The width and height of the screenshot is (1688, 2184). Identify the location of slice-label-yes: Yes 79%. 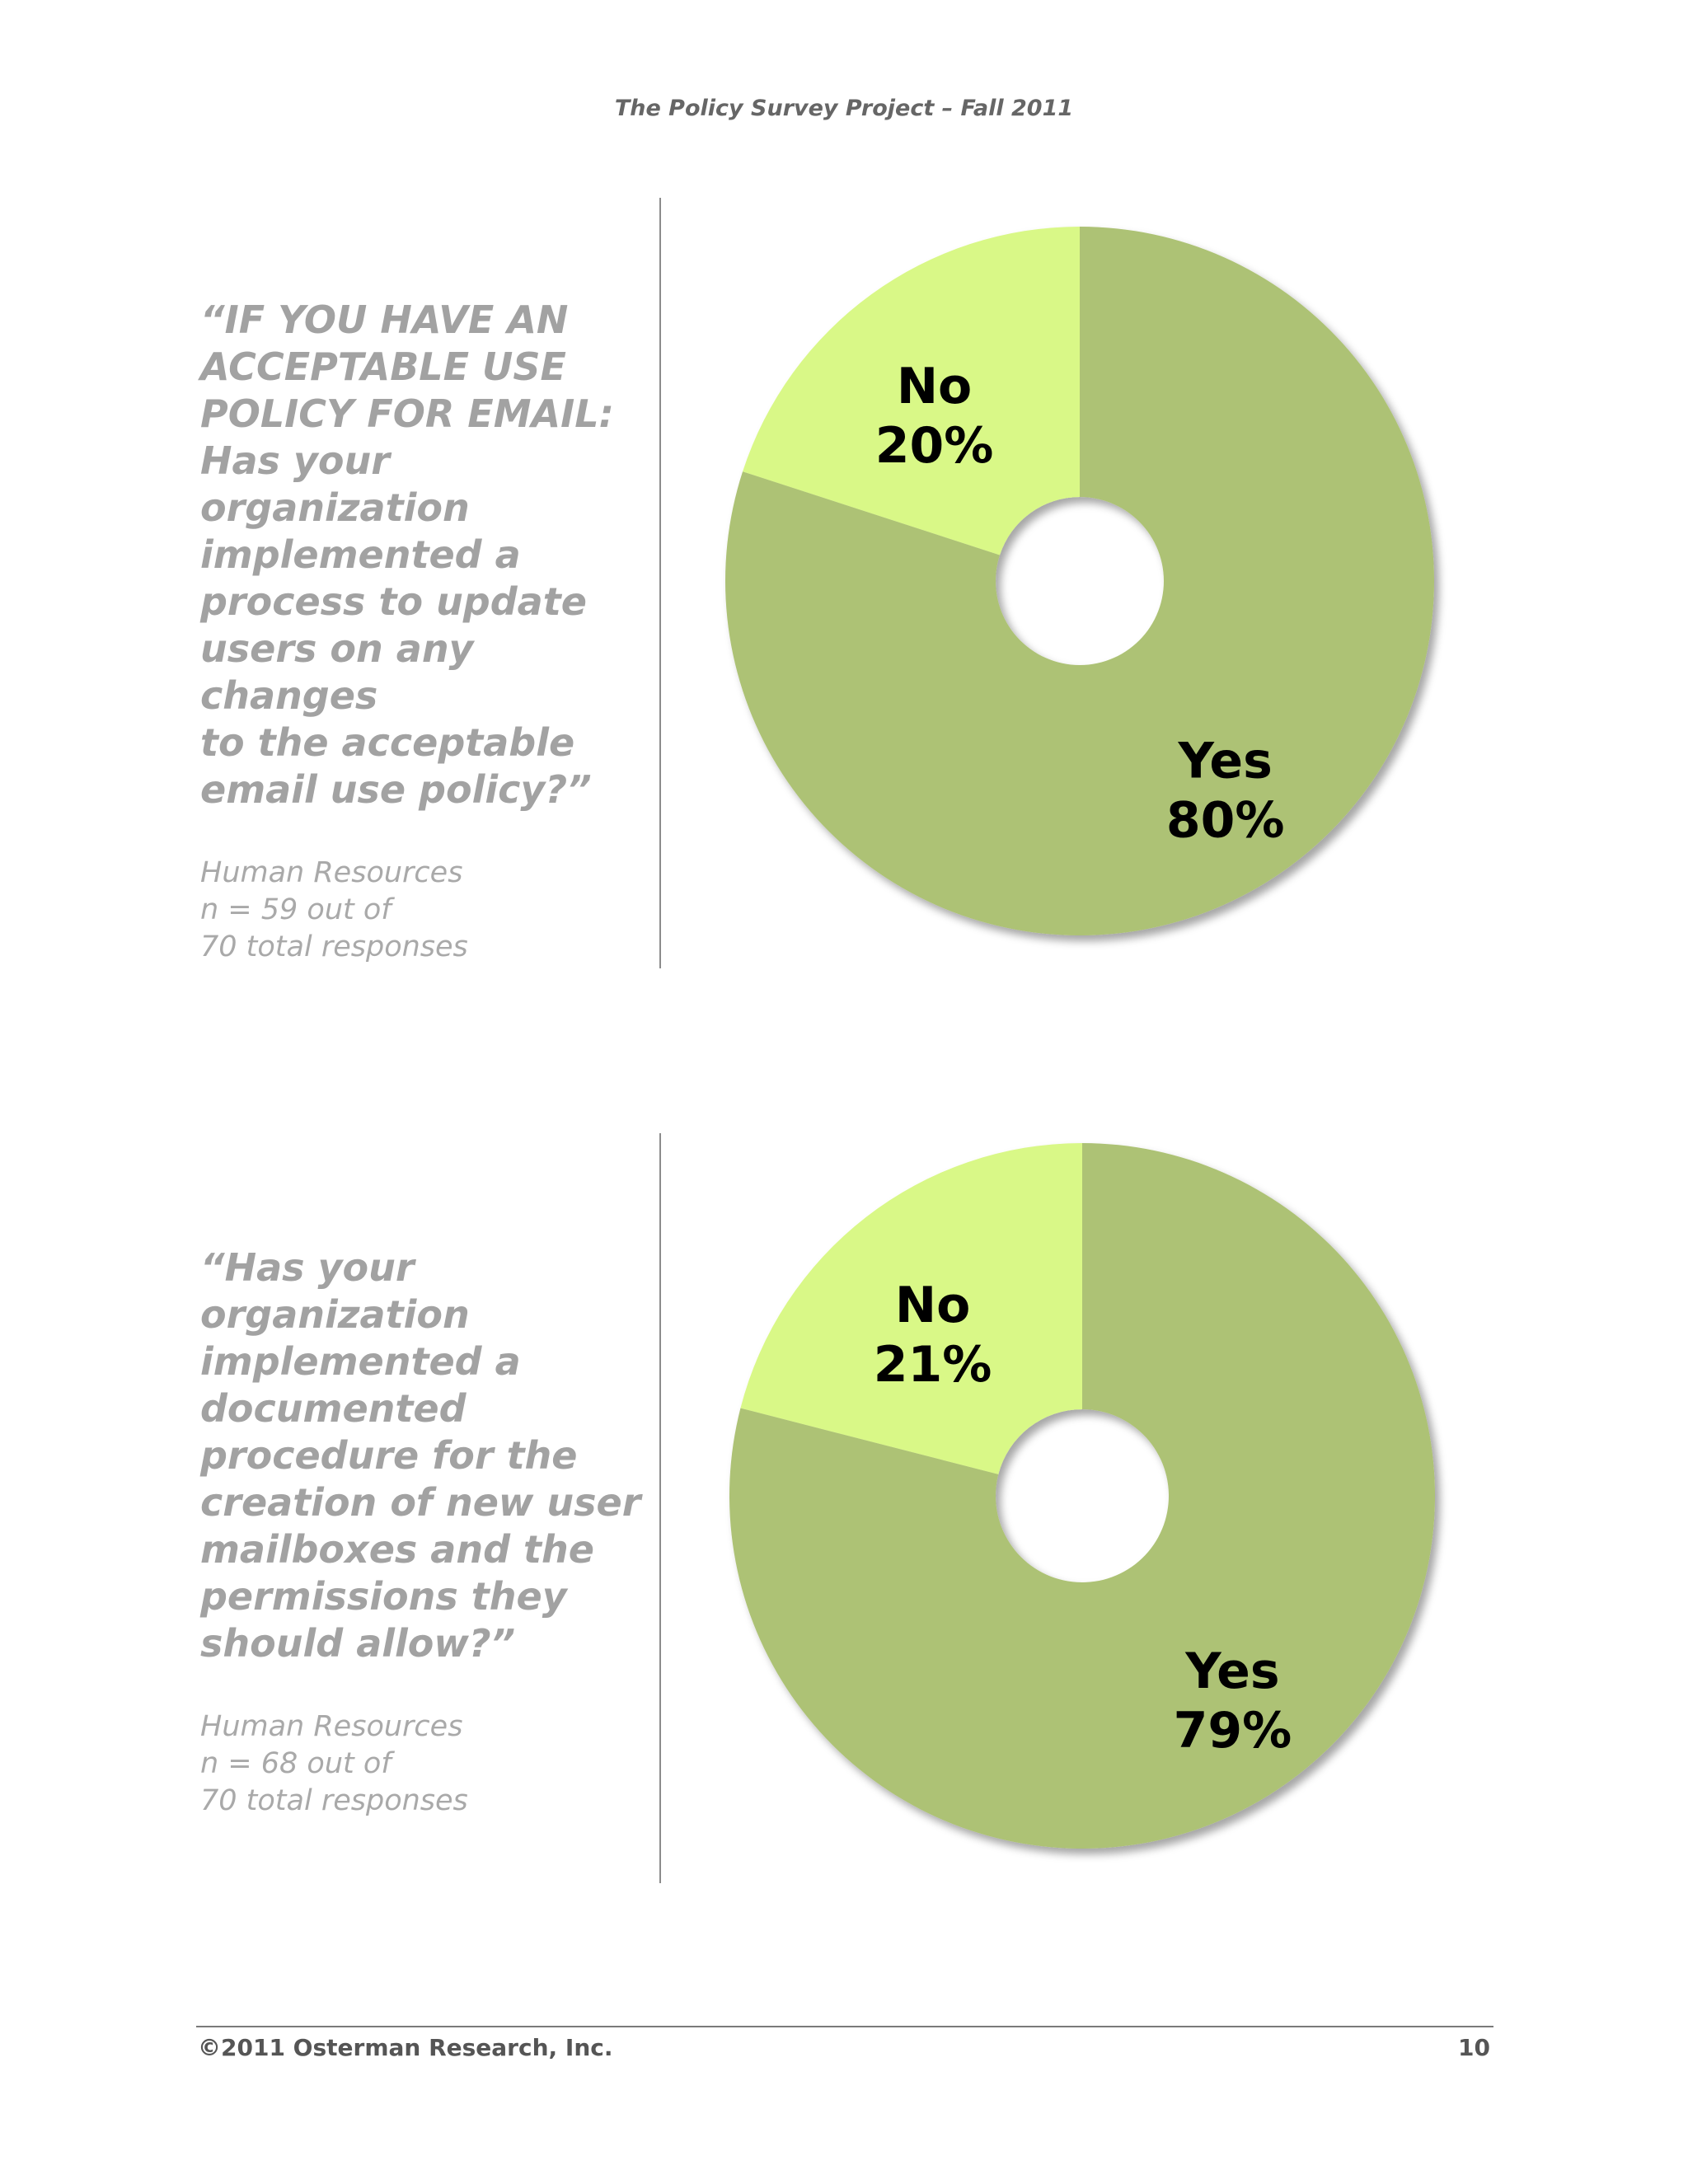
(1233, 1701).